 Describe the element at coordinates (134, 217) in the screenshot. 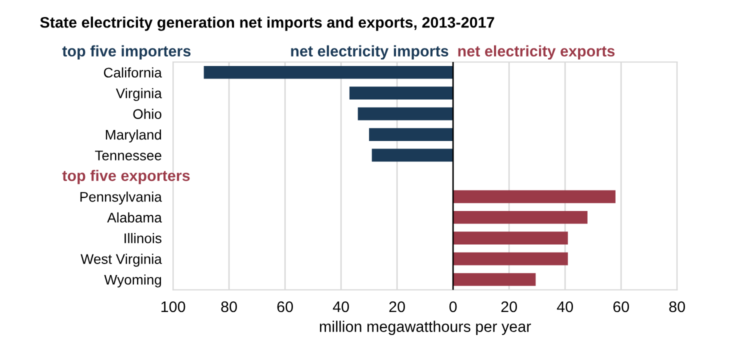

I see `y-tick-label: Alabama` at that location.